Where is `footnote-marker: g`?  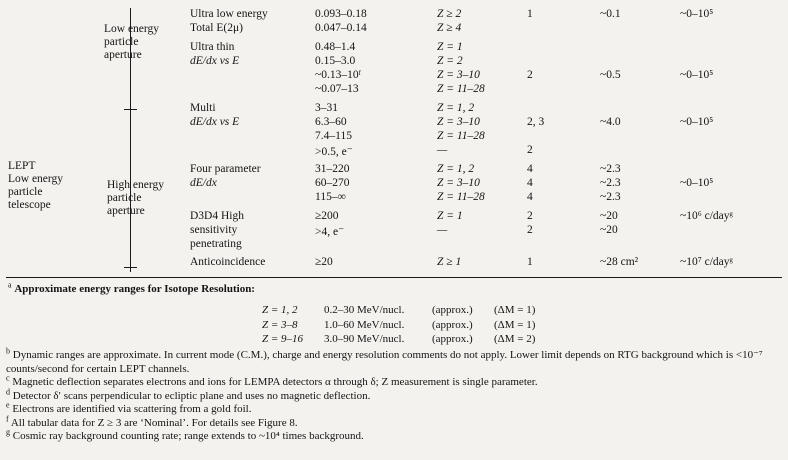
footnote-marker: g is located at coordinates (8, 432).